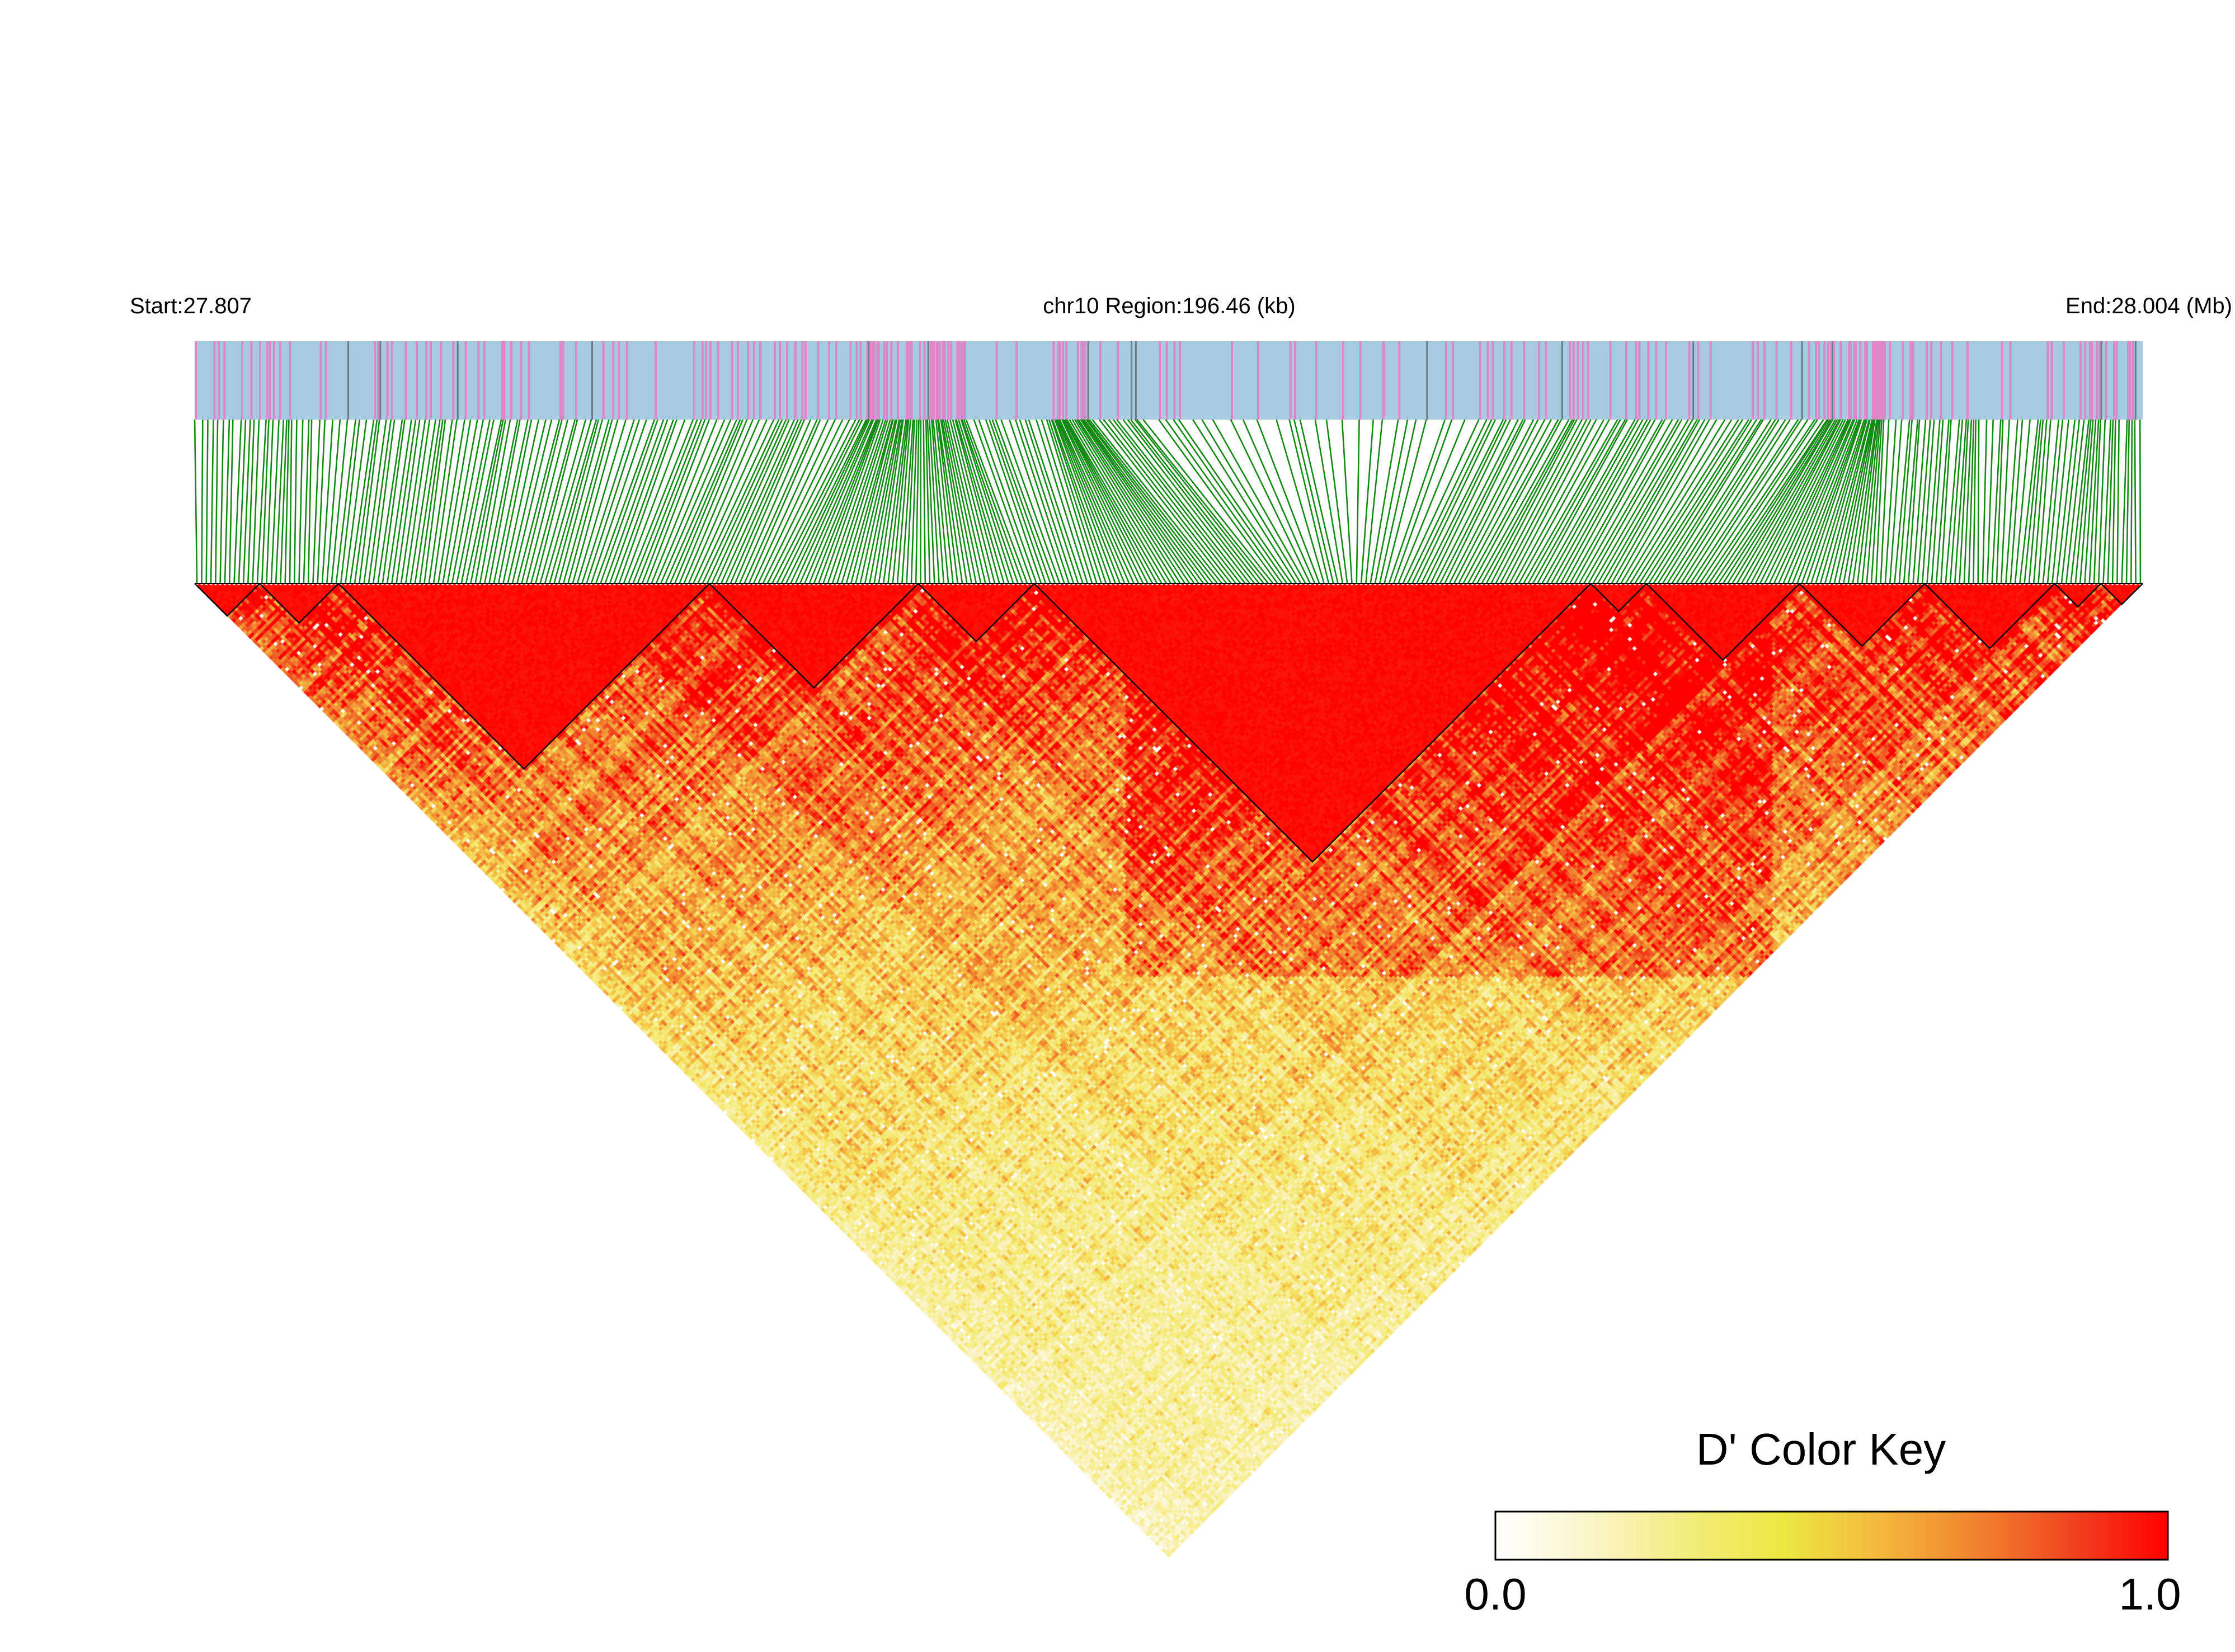 The height and width of the screenshot is (1652, 2235). Describe the element at coordinates (2148, 306) in the screenshot. I see `end-label: End:28.004 (Mb)` at that location.